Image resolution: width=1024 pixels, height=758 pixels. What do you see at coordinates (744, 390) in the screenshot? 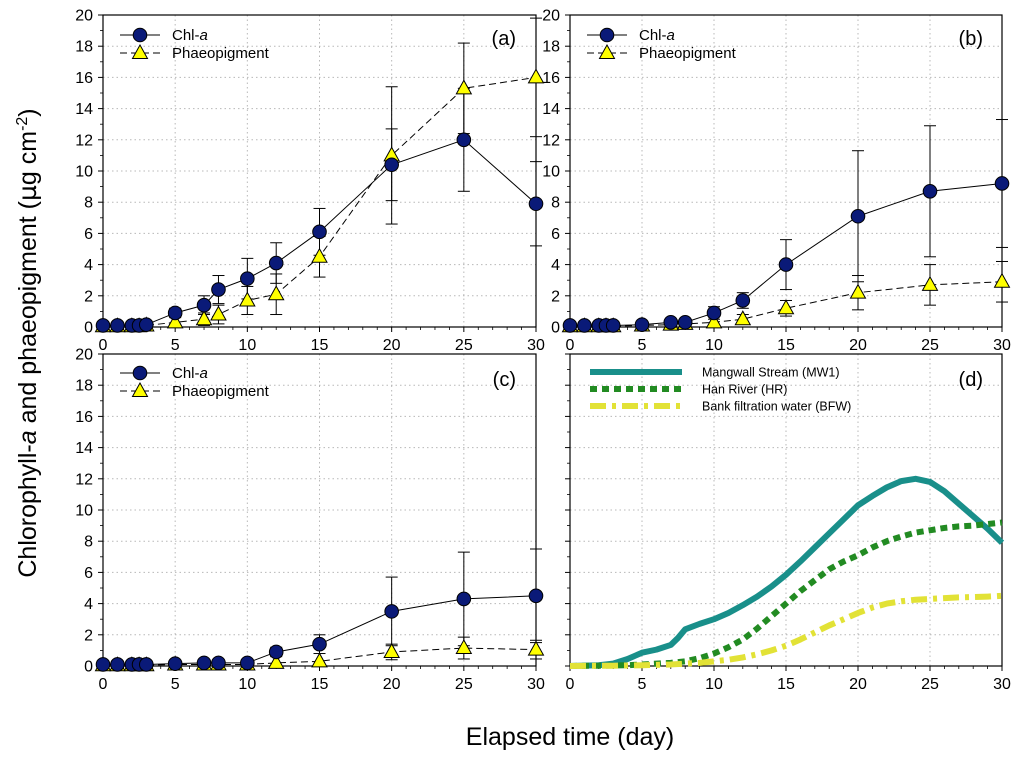
I see `legend-label: Han River (HR)` at bounding box center [744, 390].